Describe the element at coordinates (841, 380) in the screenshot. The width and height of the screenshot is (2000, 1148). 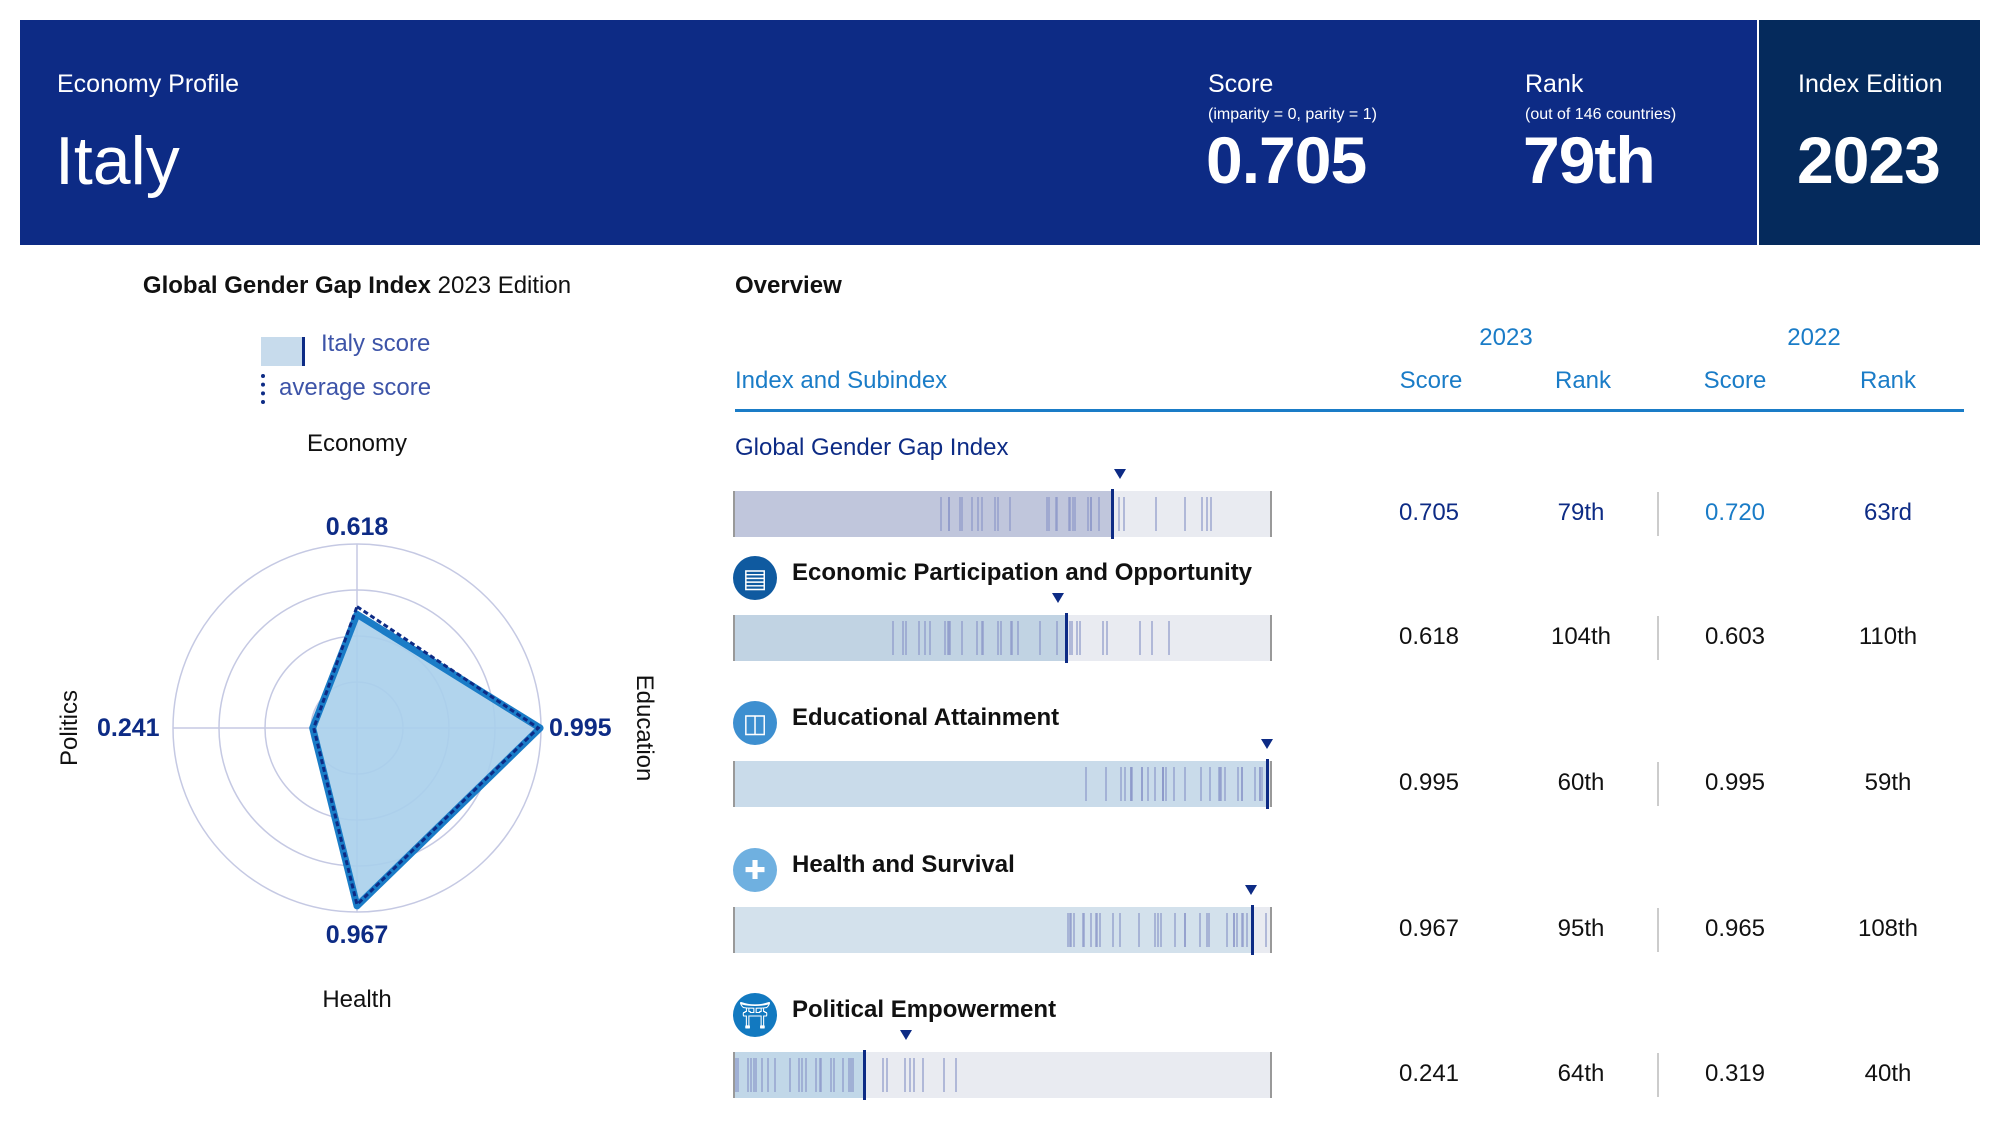
I see `col-header-index: Index and Subindex` at that location.